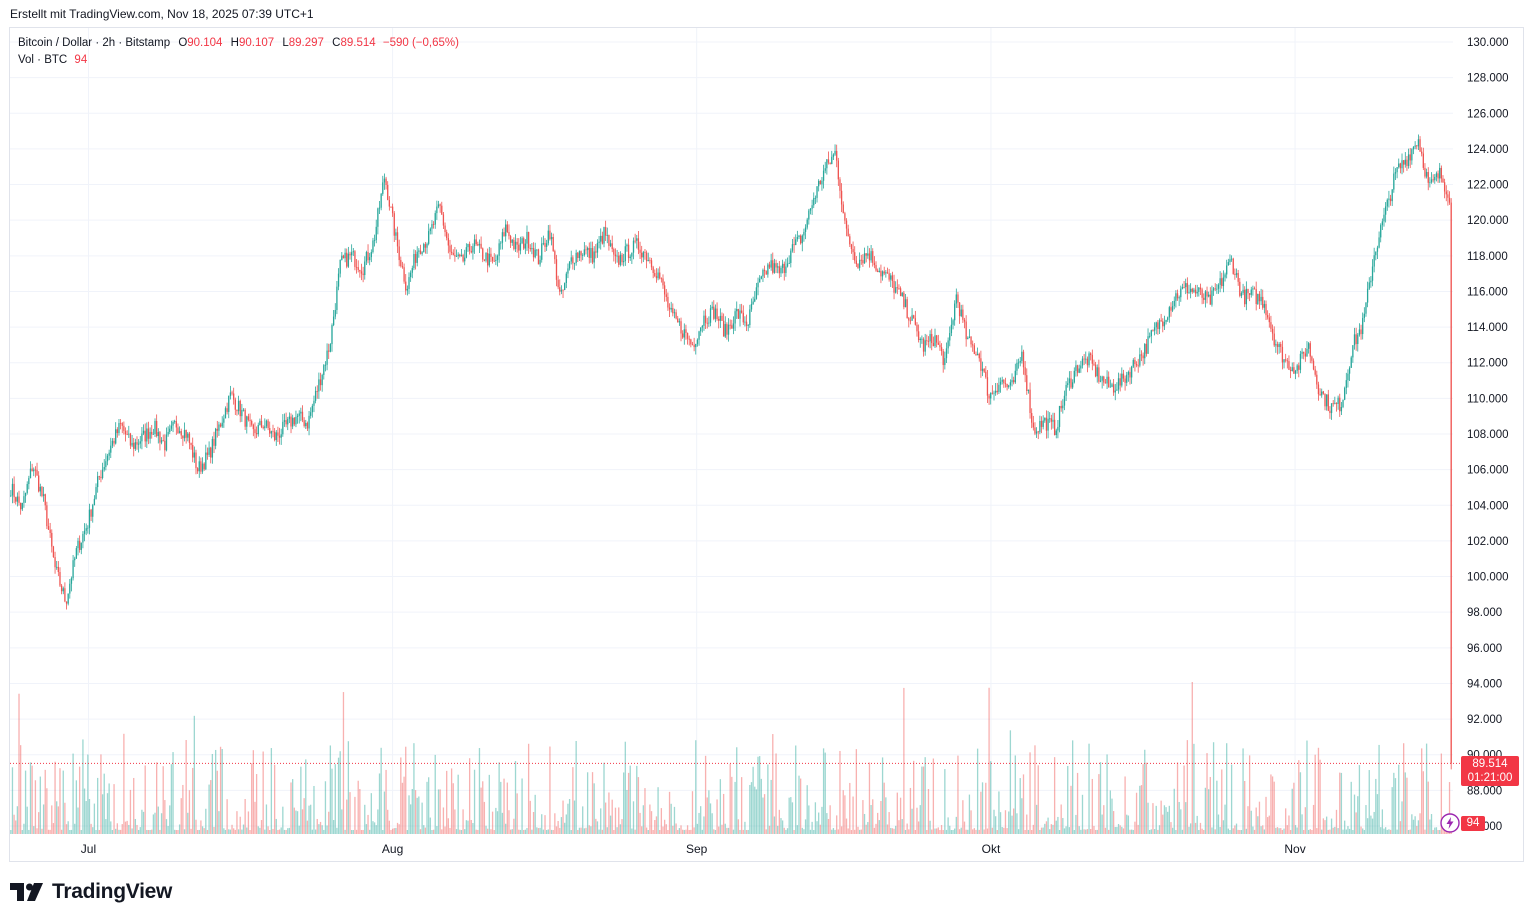 The width and height of the screenshot is (1534, 923). I want to click on tradingview-logo: TradingView, so click(91, 892).